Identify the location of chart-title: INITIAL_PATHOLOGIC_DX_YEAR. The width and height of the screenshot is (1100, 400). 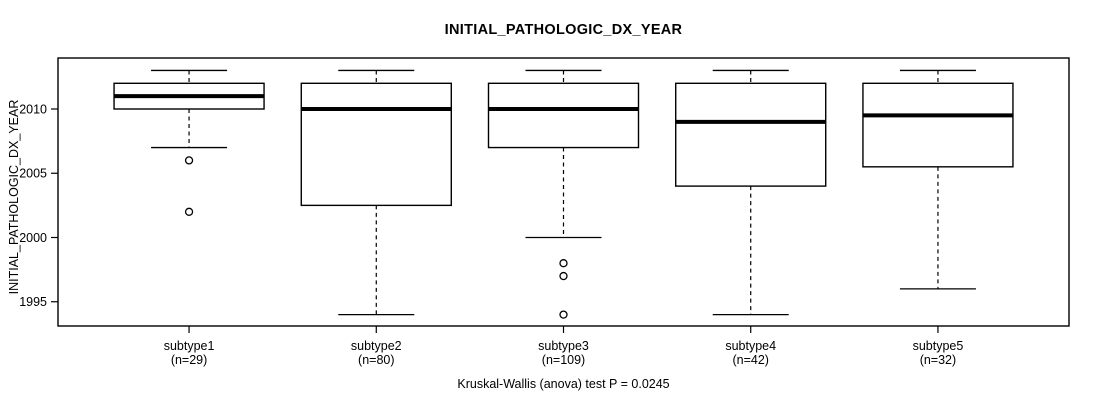
(563, 30).